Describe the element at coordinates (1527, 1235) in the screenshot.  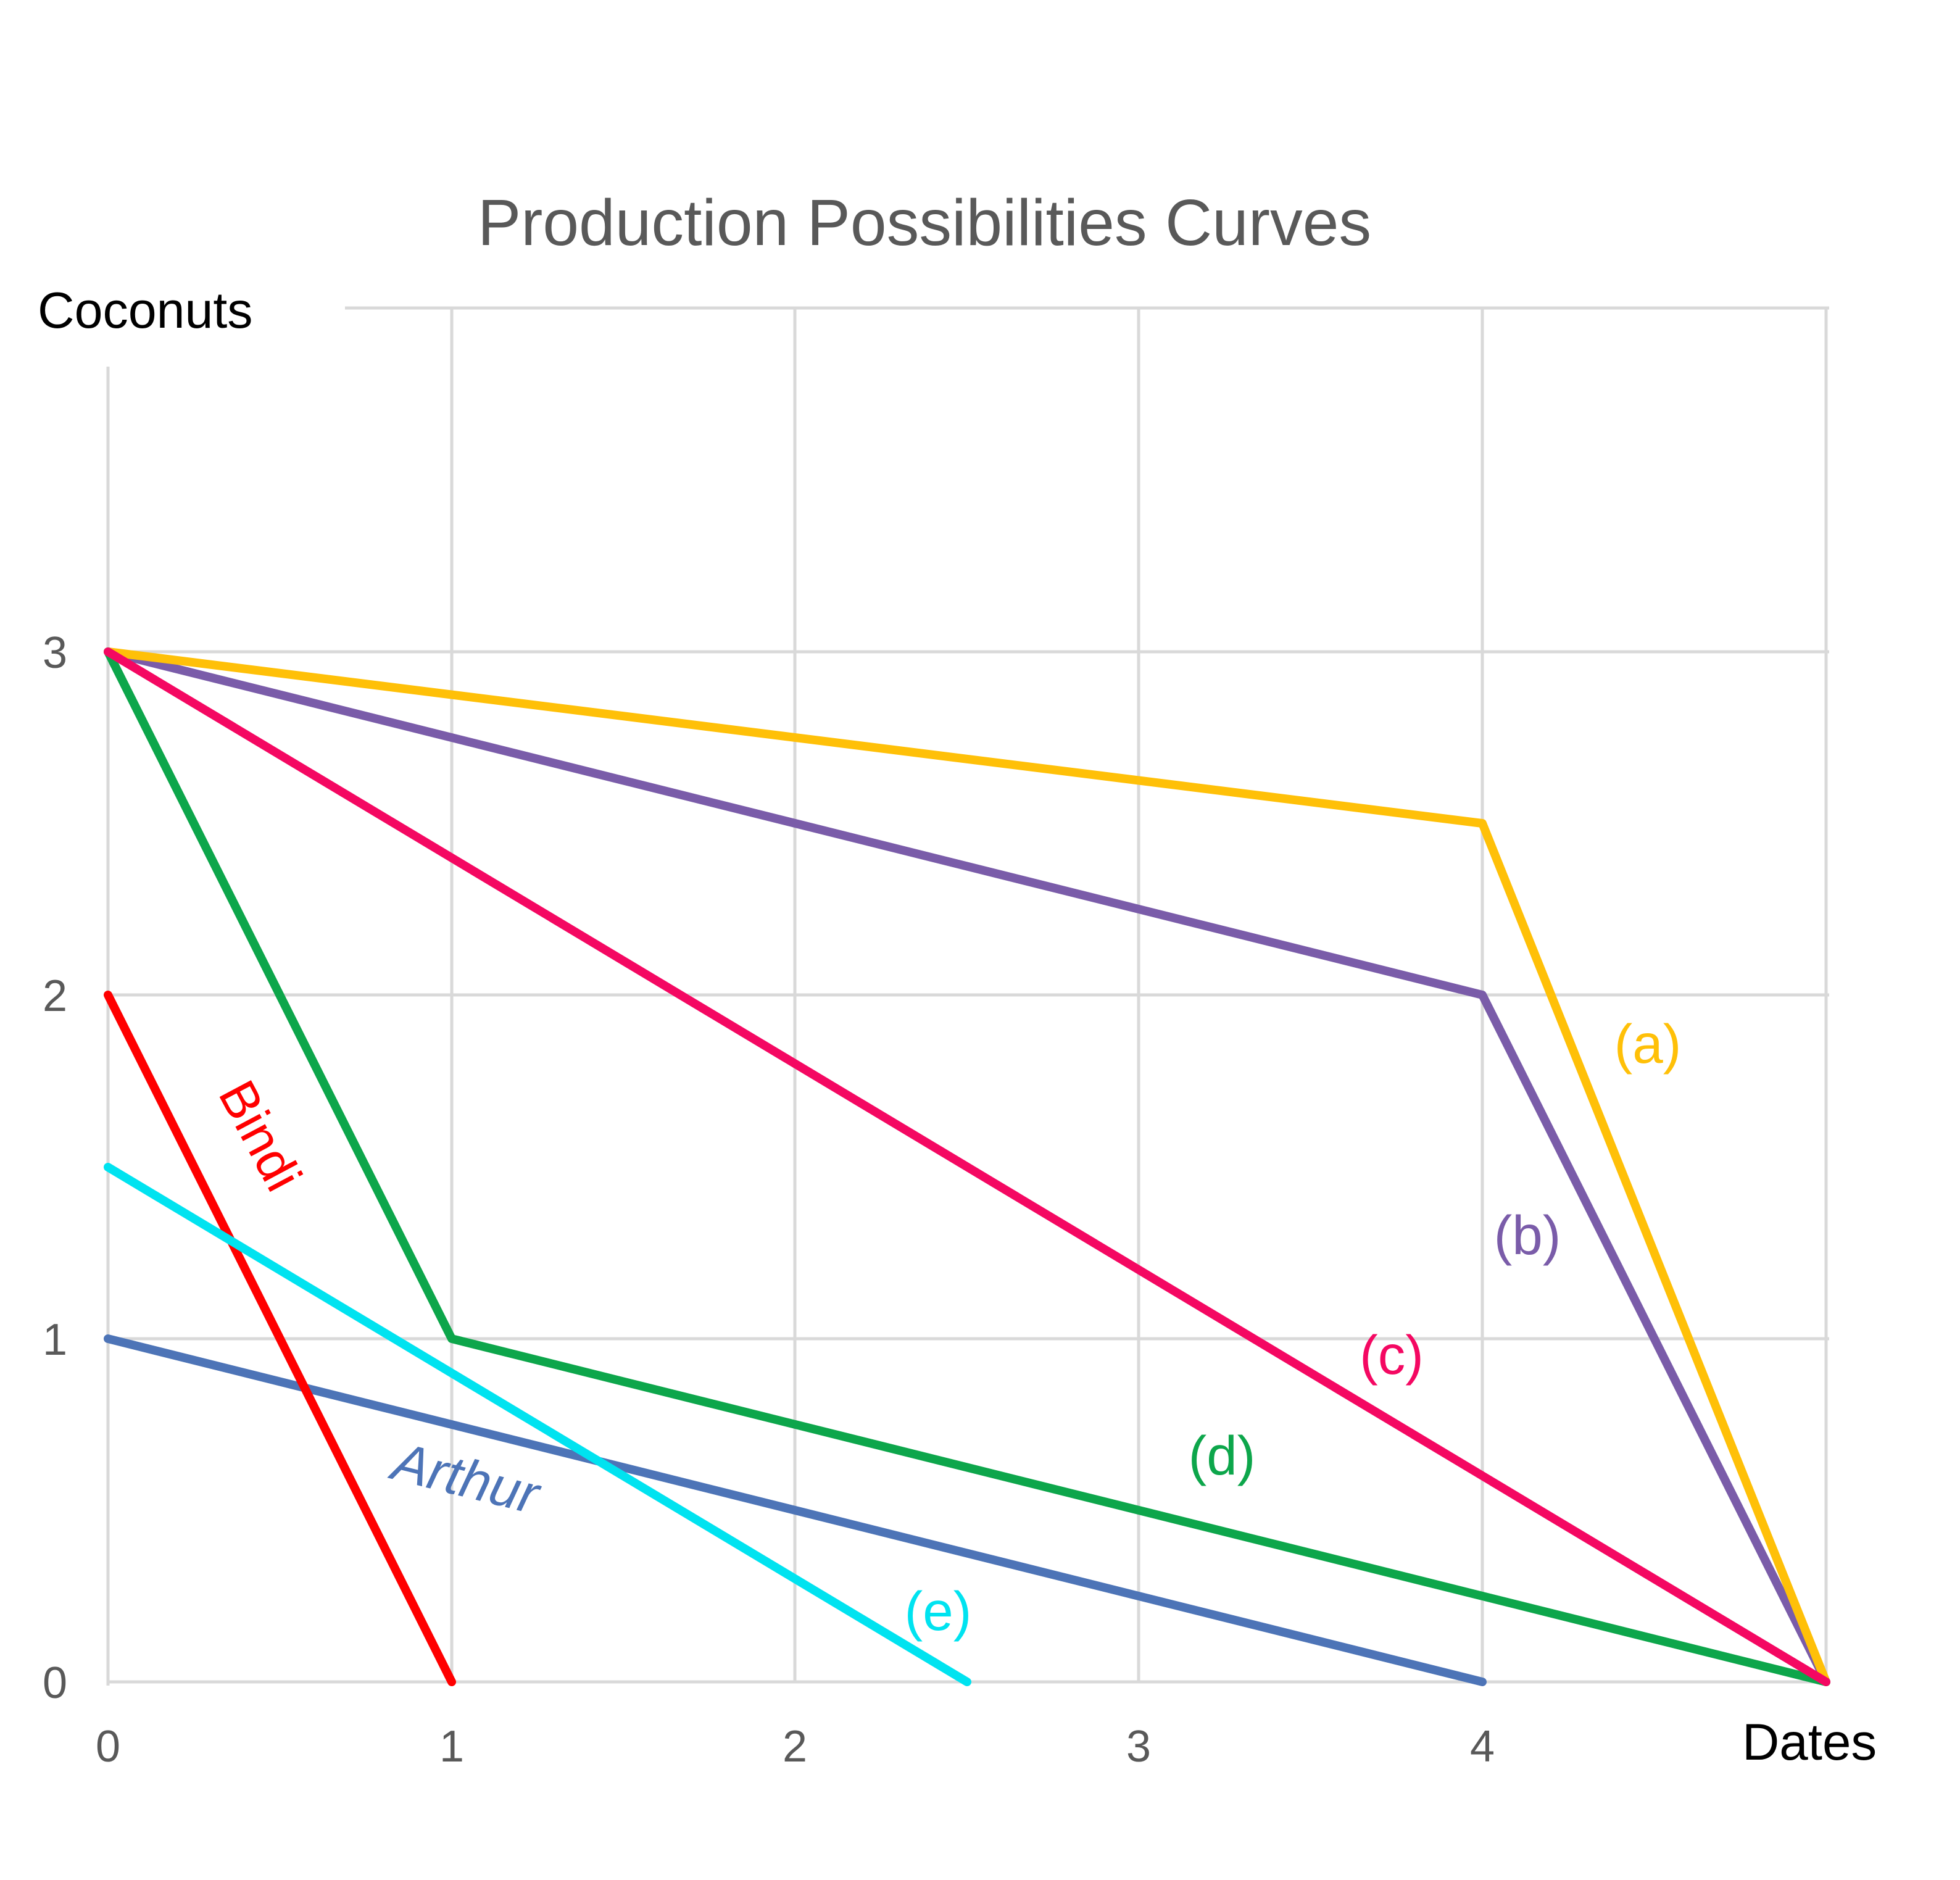
I see `svg-text: (b)` at that location.